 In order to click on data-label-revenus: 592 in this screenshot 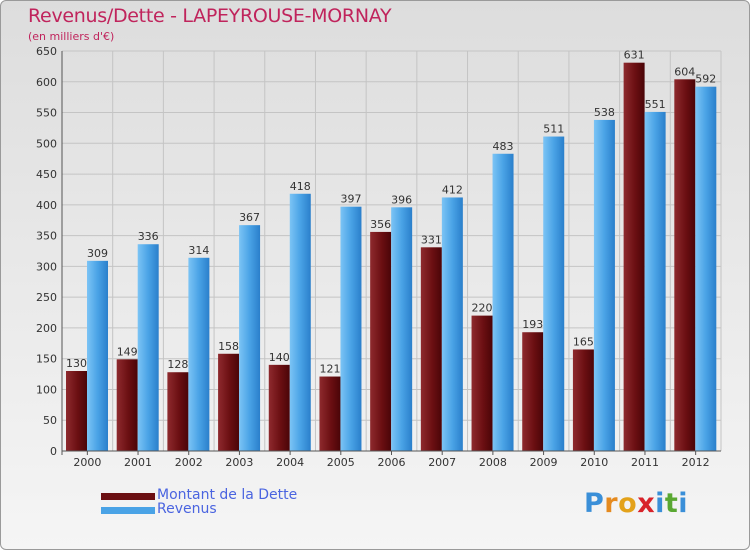, I will do `click(705, 79)`.